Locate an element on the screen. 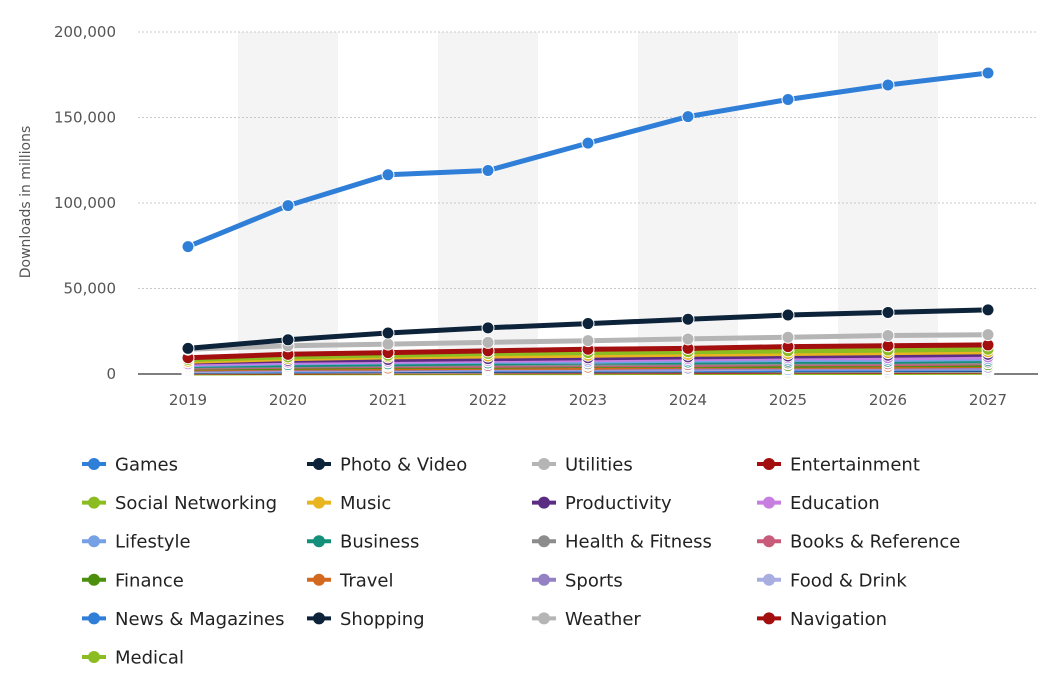  legend-item: Travel is located at coordinates (350, 580).